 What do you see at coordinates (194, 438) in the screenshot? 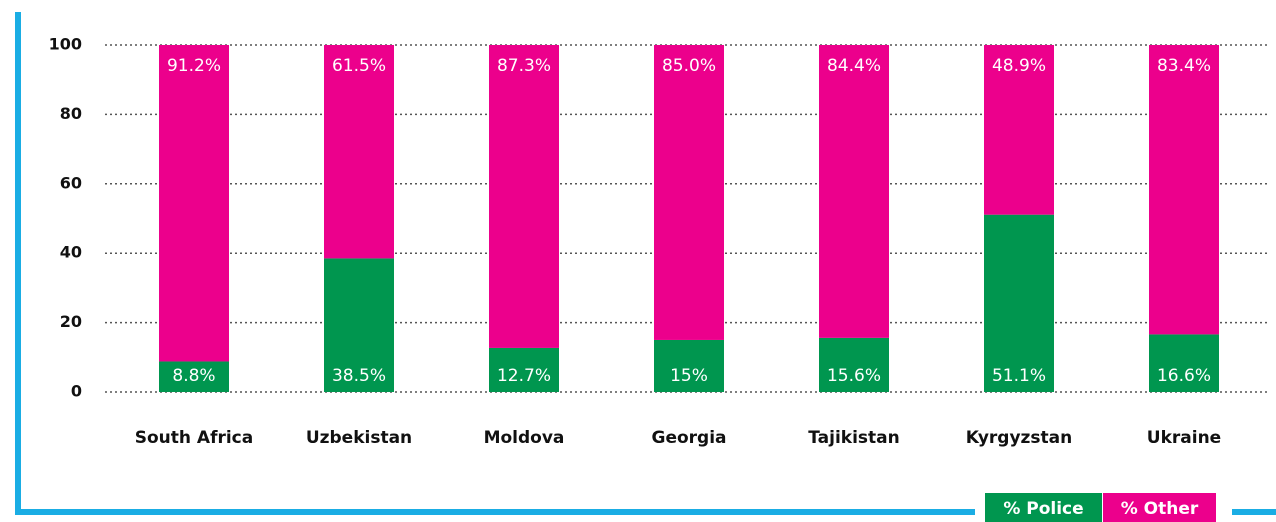
I see `x-tick-label: South Africa` at bounding box center [194, 438].